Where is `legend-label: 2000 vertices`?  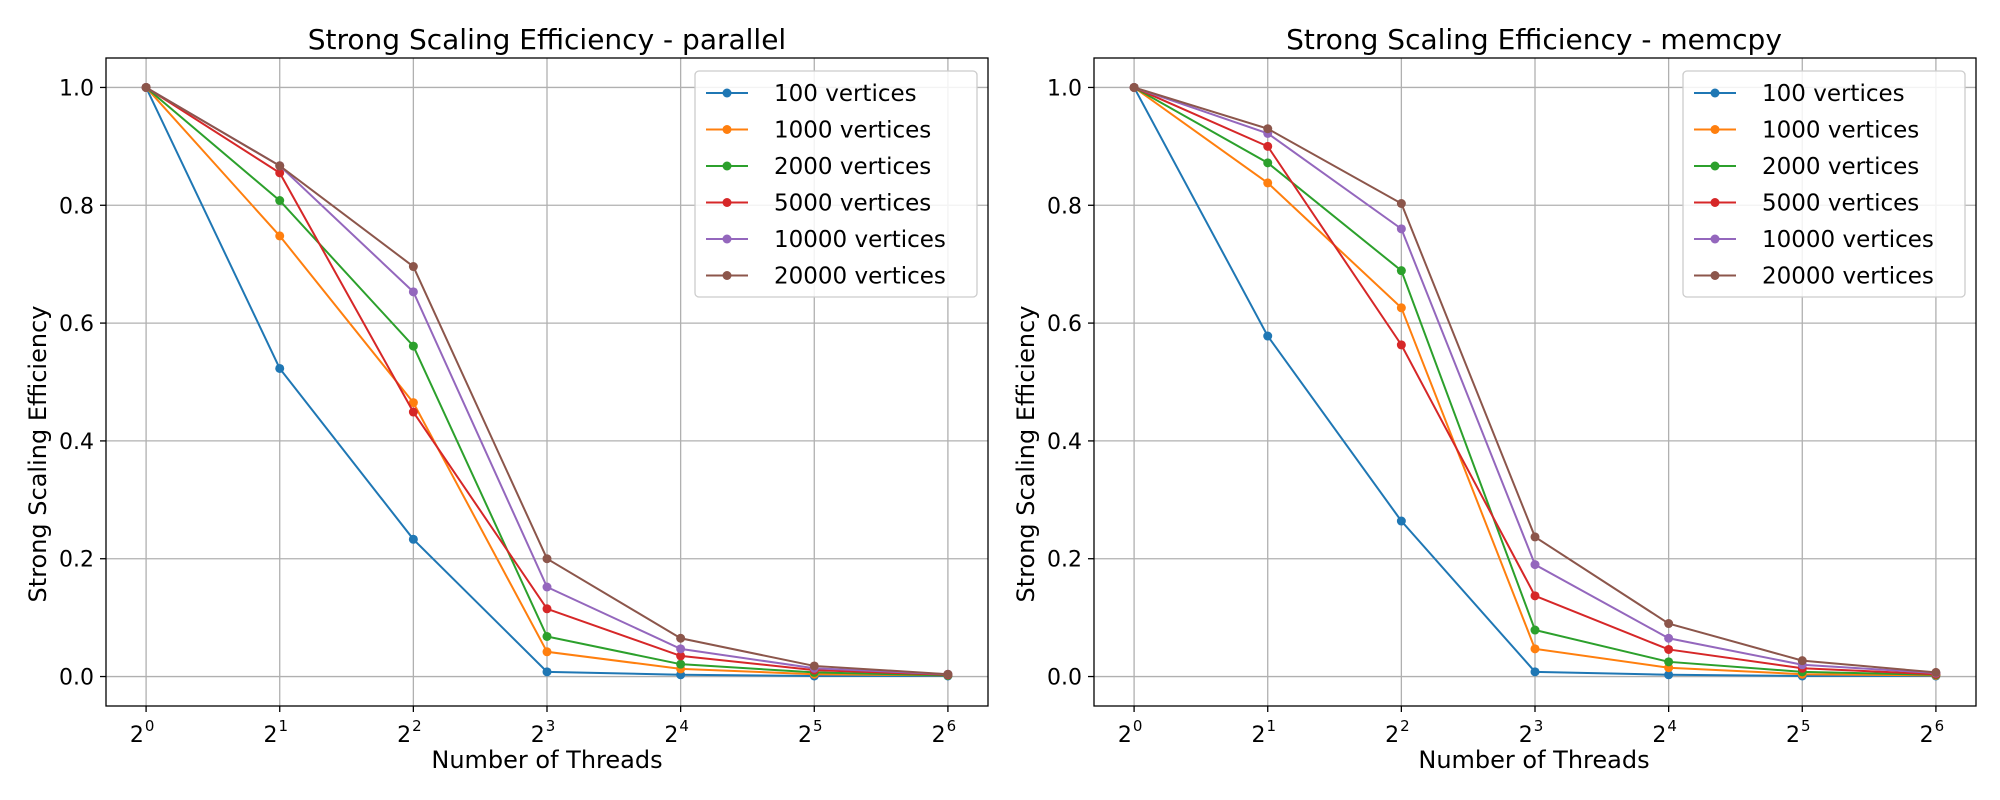
legend-label: 2000 vertices is located at coordinates (852, 167).